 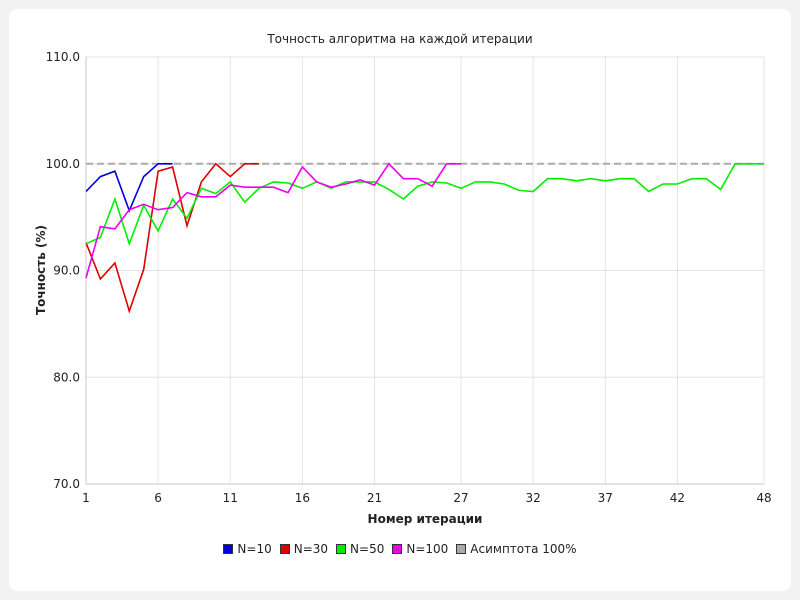 What do you see at coordinates (460, 498) in the screenshot?
I see `x-tick-label: 27` at bounding box center [460, 498].